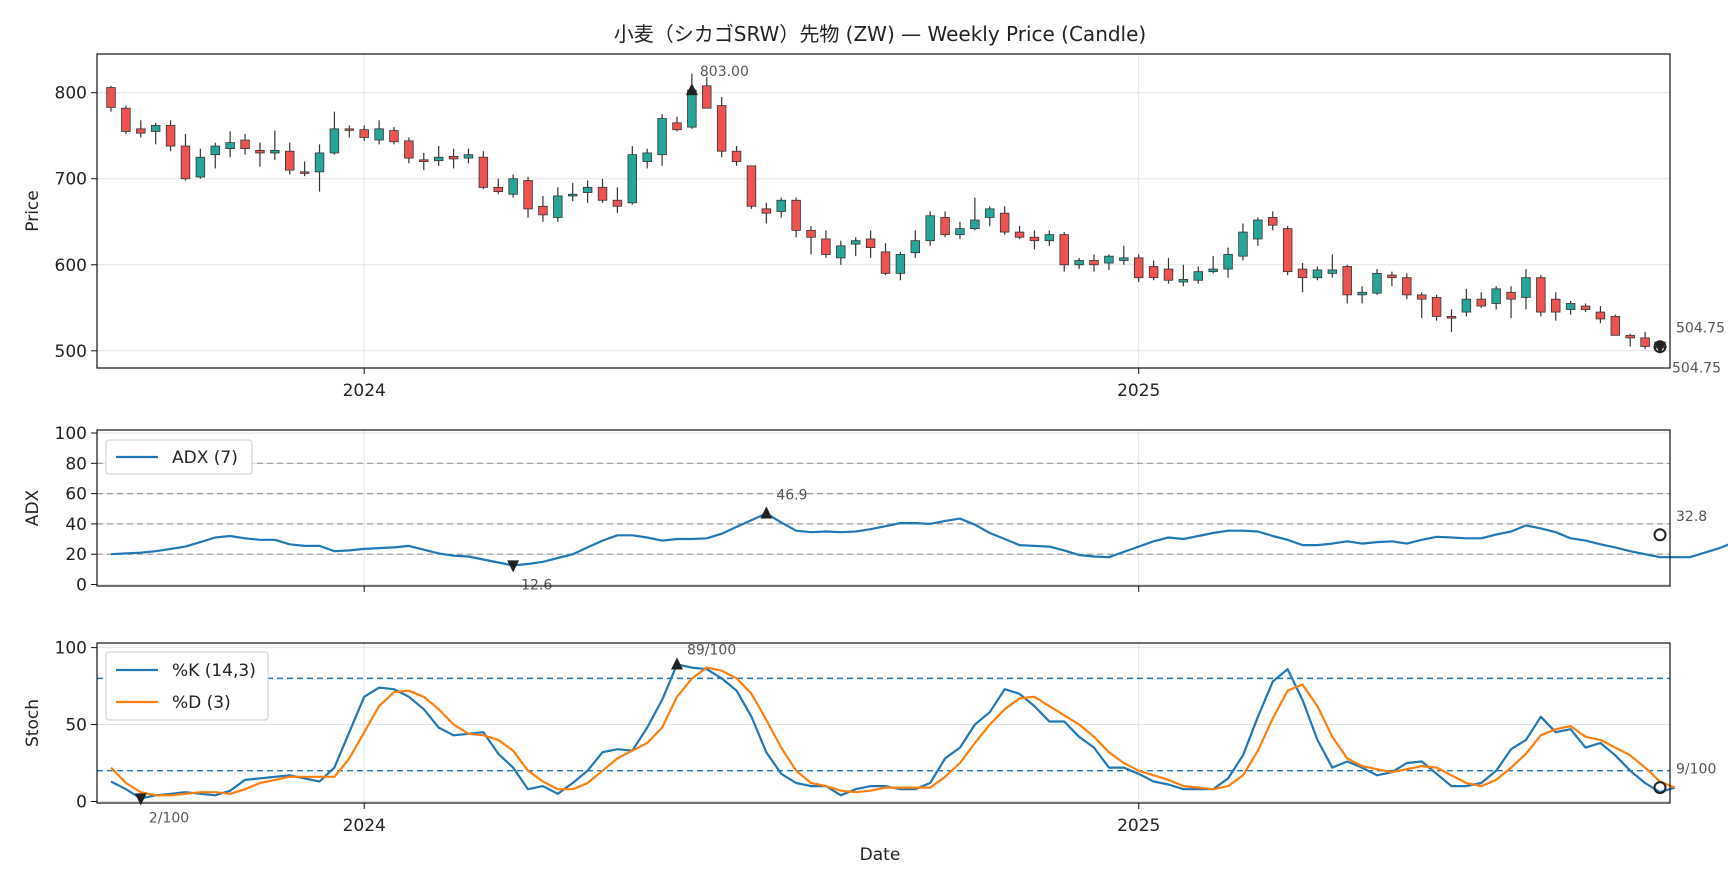 The image size is (1728, 882). Describe the element at coordinates (71, 266) in the screenshot. I see `y-tick-label: 600` at that location.